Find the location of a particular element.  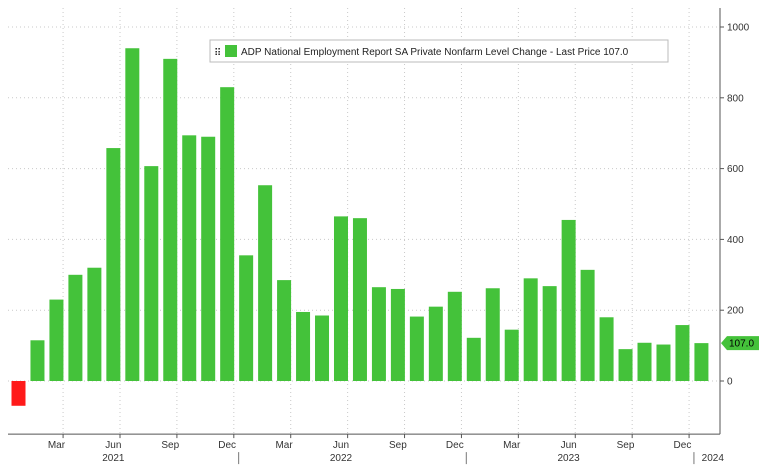

last-price-label: 107.0 is located at coordinates (741, 344).